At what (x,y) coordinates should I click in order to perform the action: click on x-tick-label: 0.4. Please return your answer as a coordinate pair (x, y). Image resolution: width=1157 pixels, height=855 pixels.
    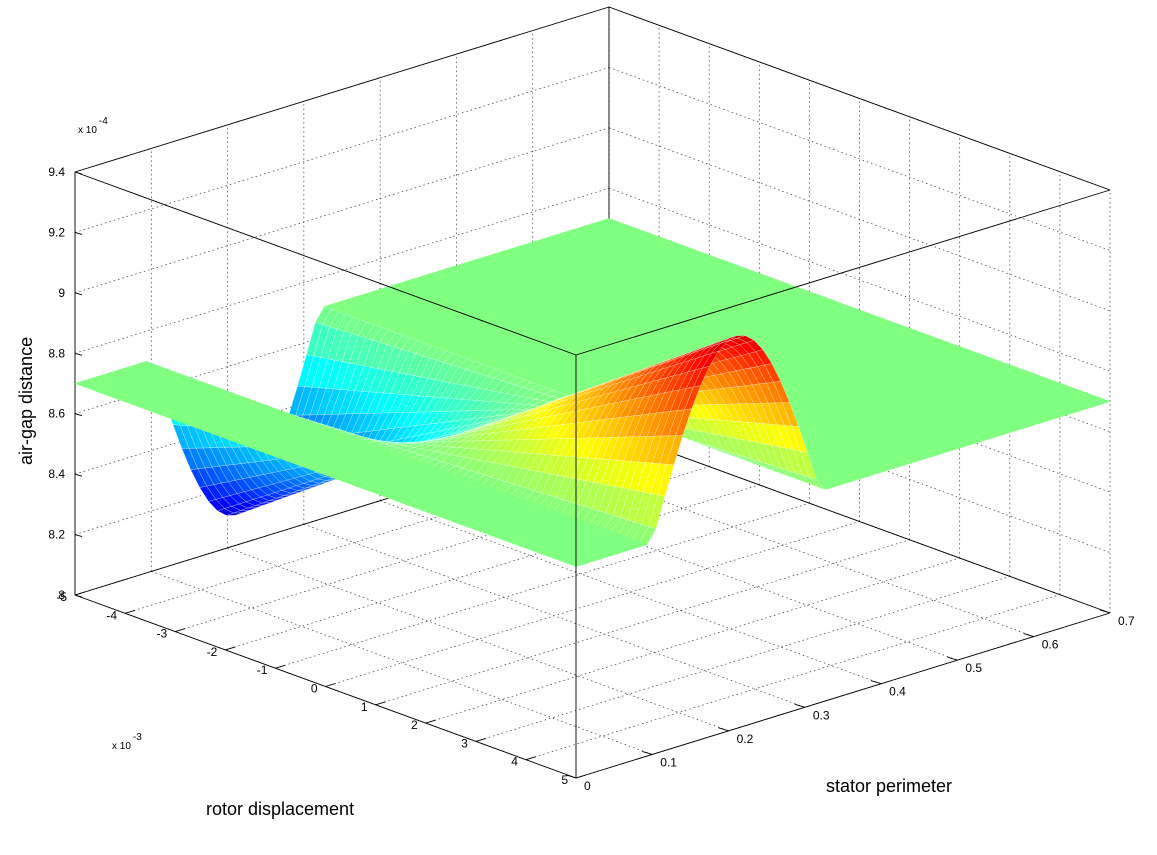
    Looking at the image, I should click on (897, 692).